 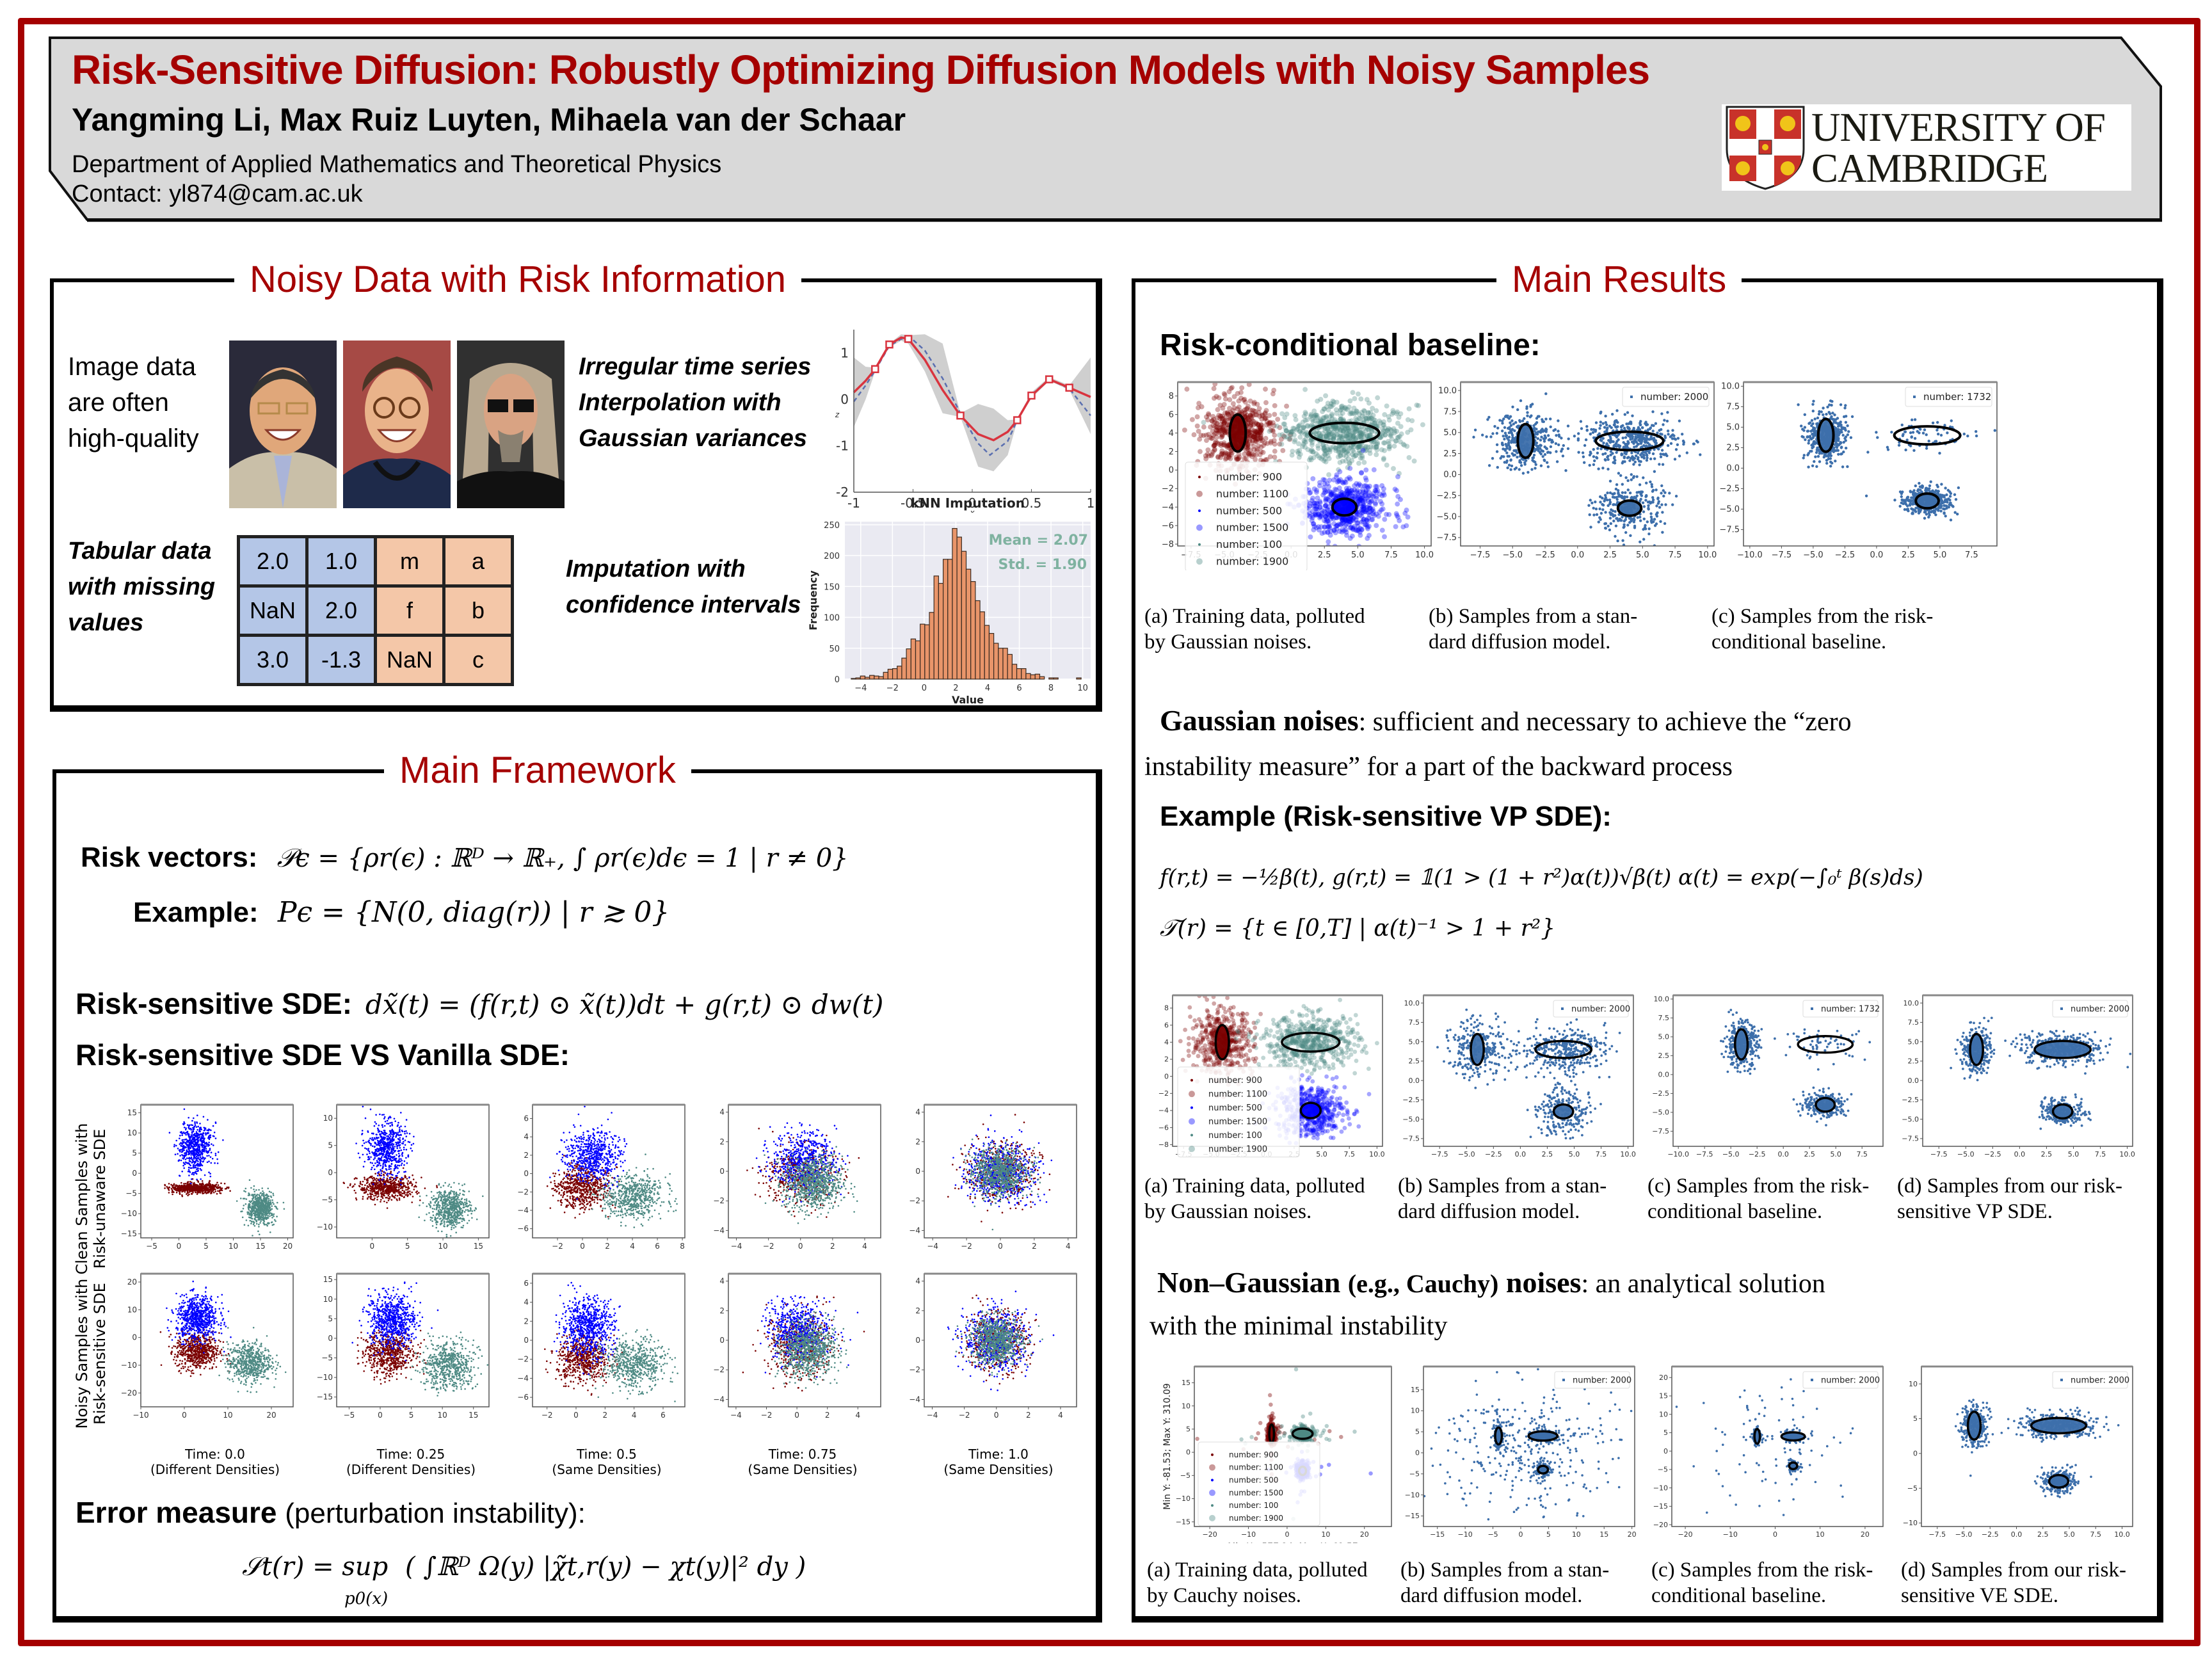 I want to click on observation-point, so click(x=960, y=416).